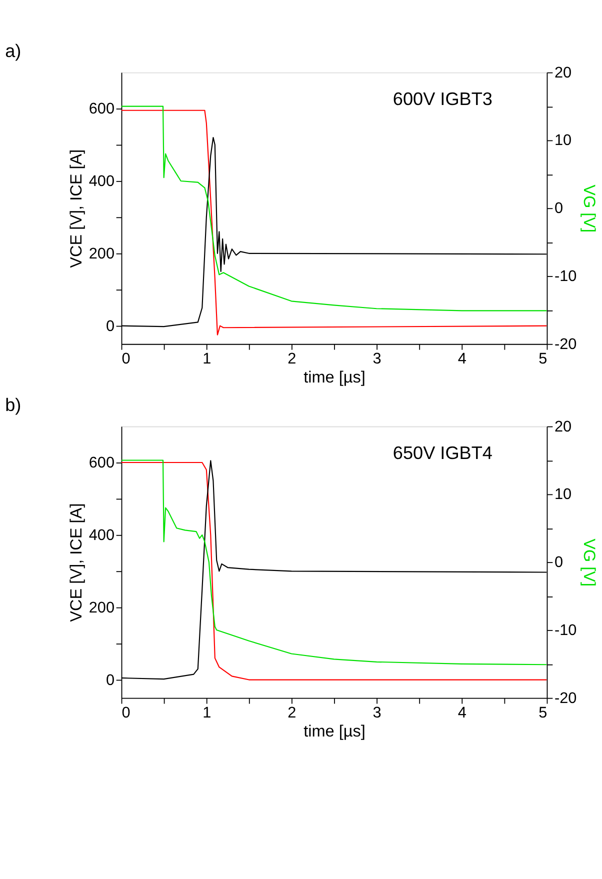  What do you see at coordinates (442, 98) in the screenshot?
I see `annotation: 600V IGBT3` at bounding box center [442, 98].